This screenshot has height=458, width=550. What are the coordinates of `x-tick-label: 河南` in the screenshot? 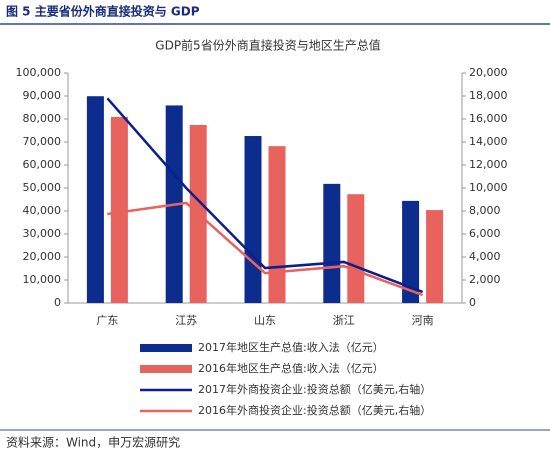 It's located at (423, 320).